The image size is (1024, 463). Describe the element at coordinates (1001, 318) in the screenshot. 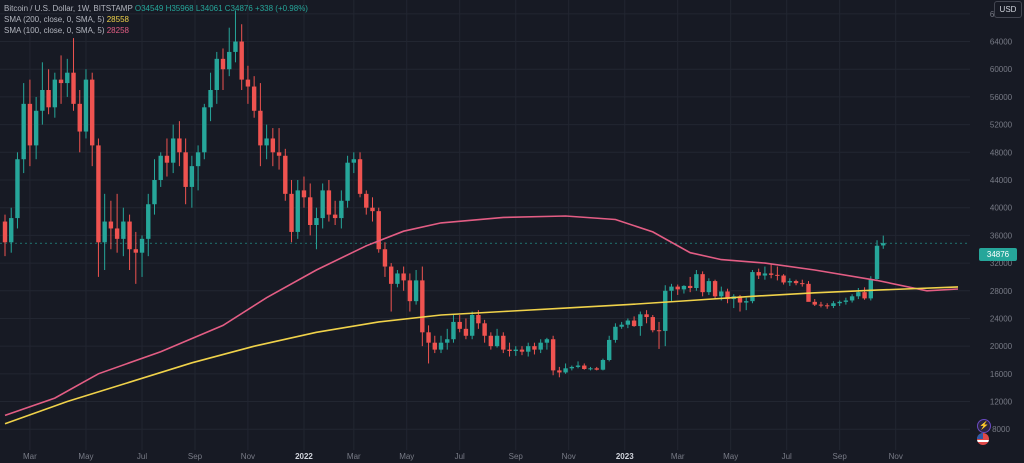

I see `y-tick-label: 24000` at that location.